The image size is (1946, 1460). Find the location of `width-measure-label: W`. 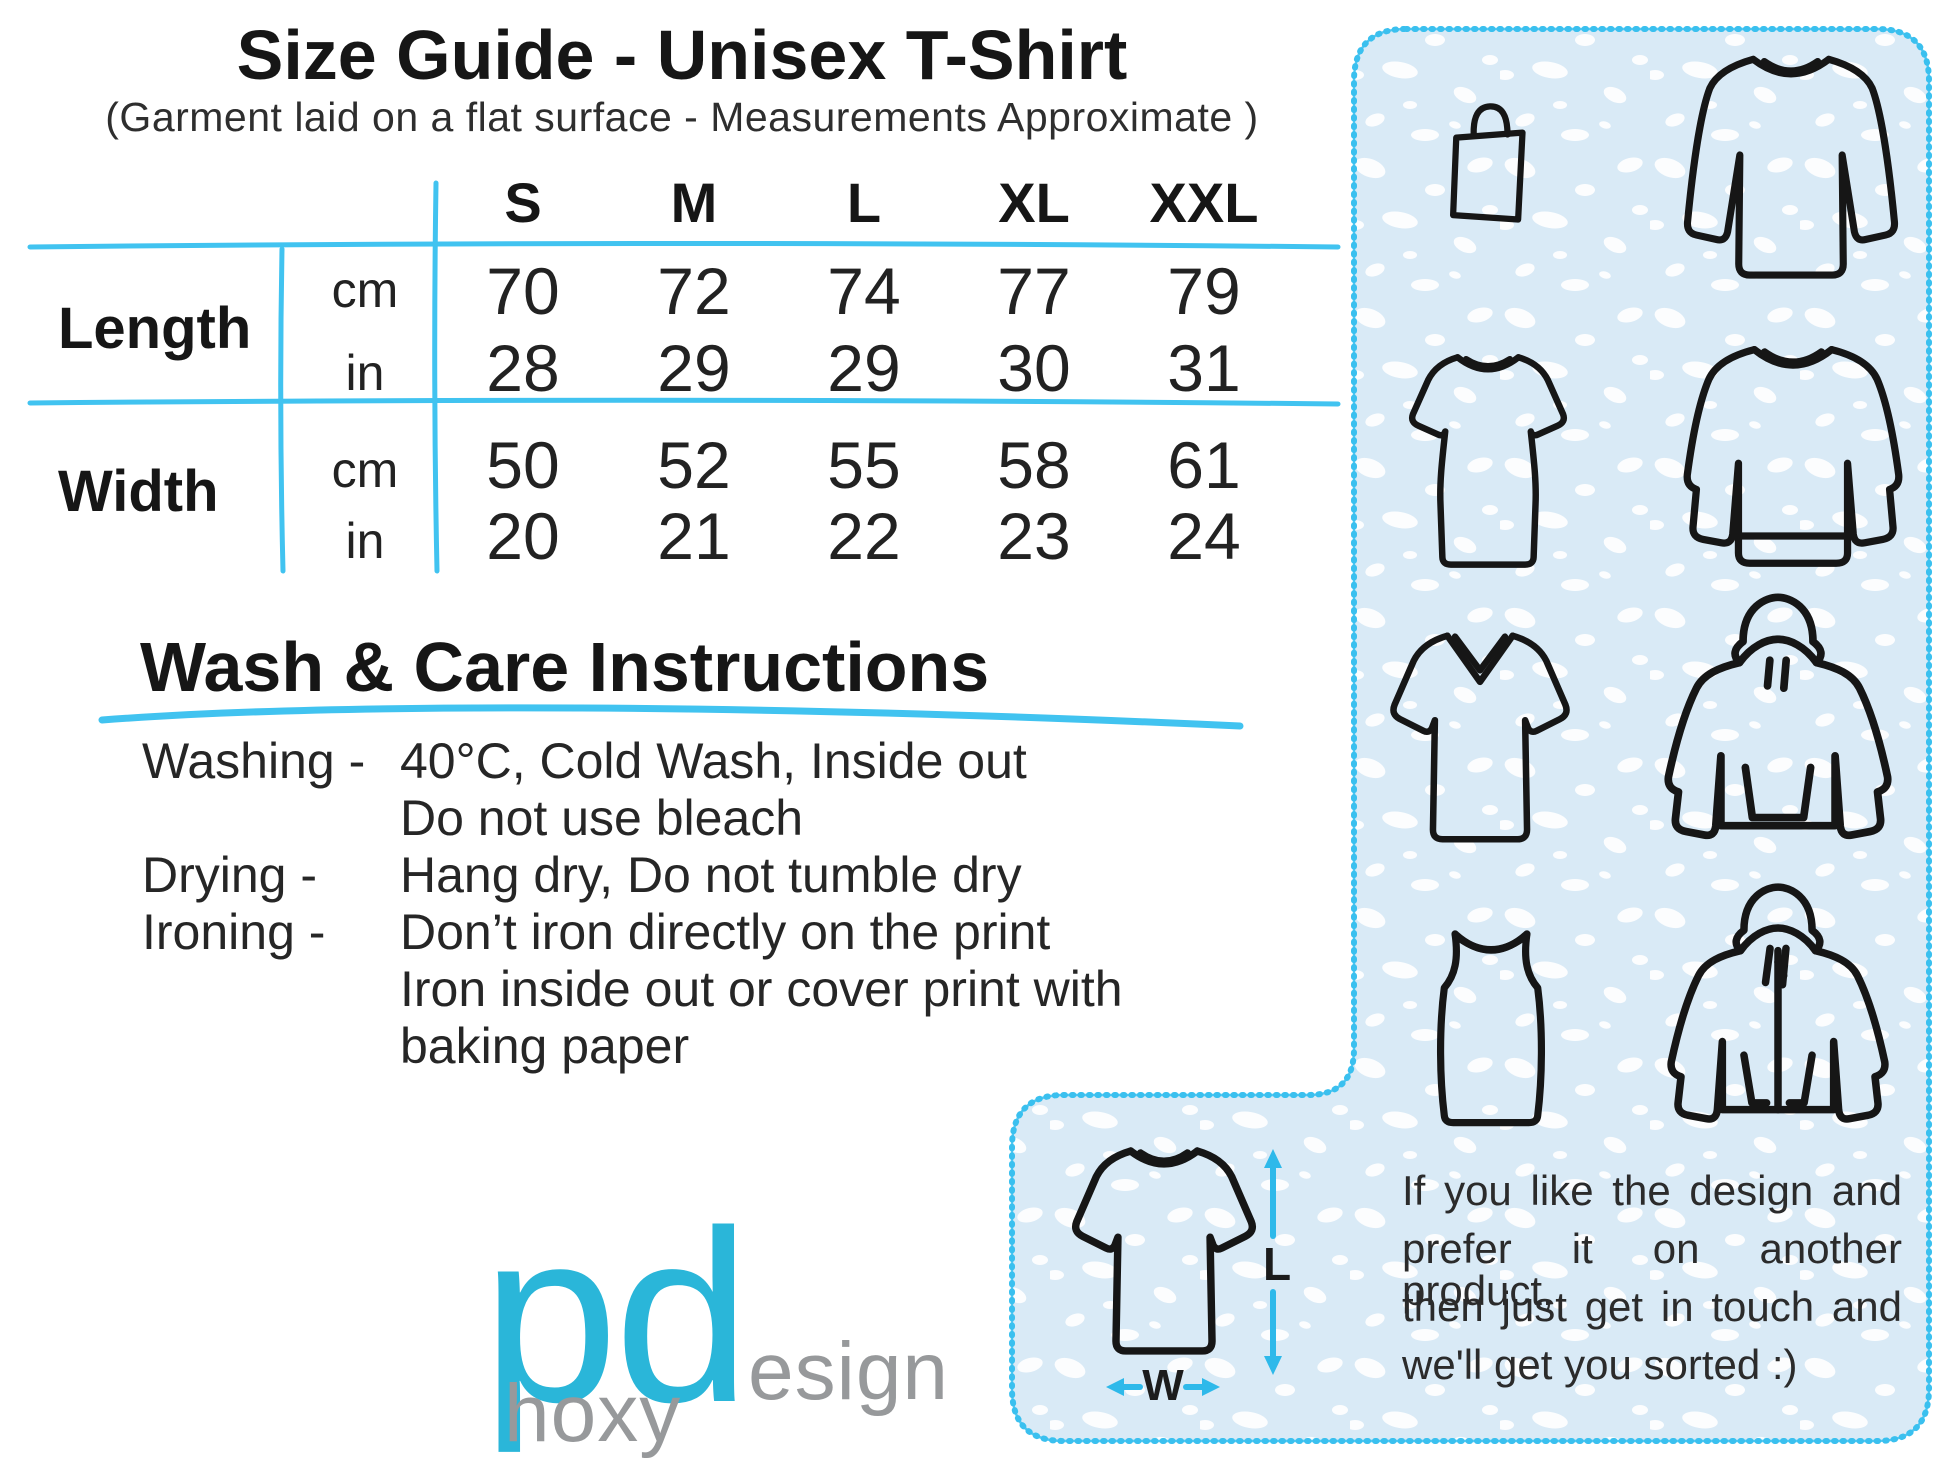

width-measure-label: W is located at coordinates (1163, 1385).